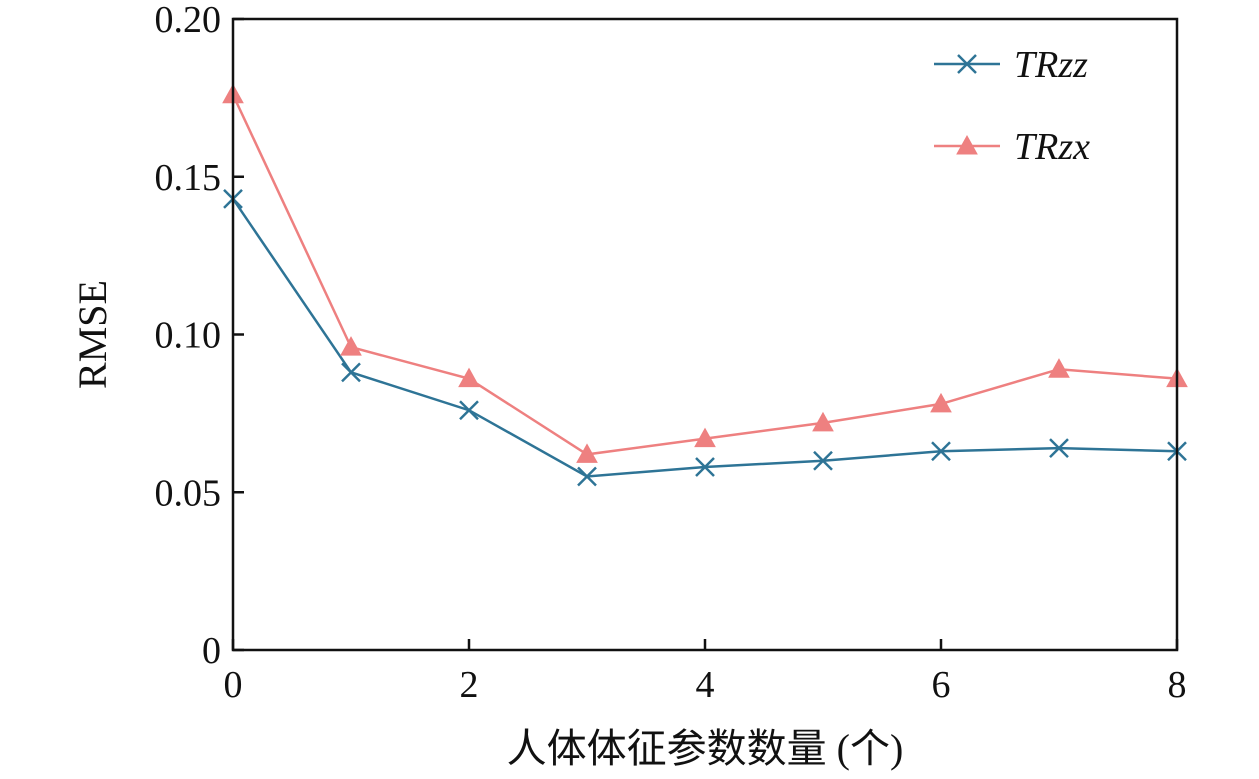 Image resolution: width=1259 pixels, height=779 pixels. I want to click on y-axis-title: RMSE, so click(92, 334).